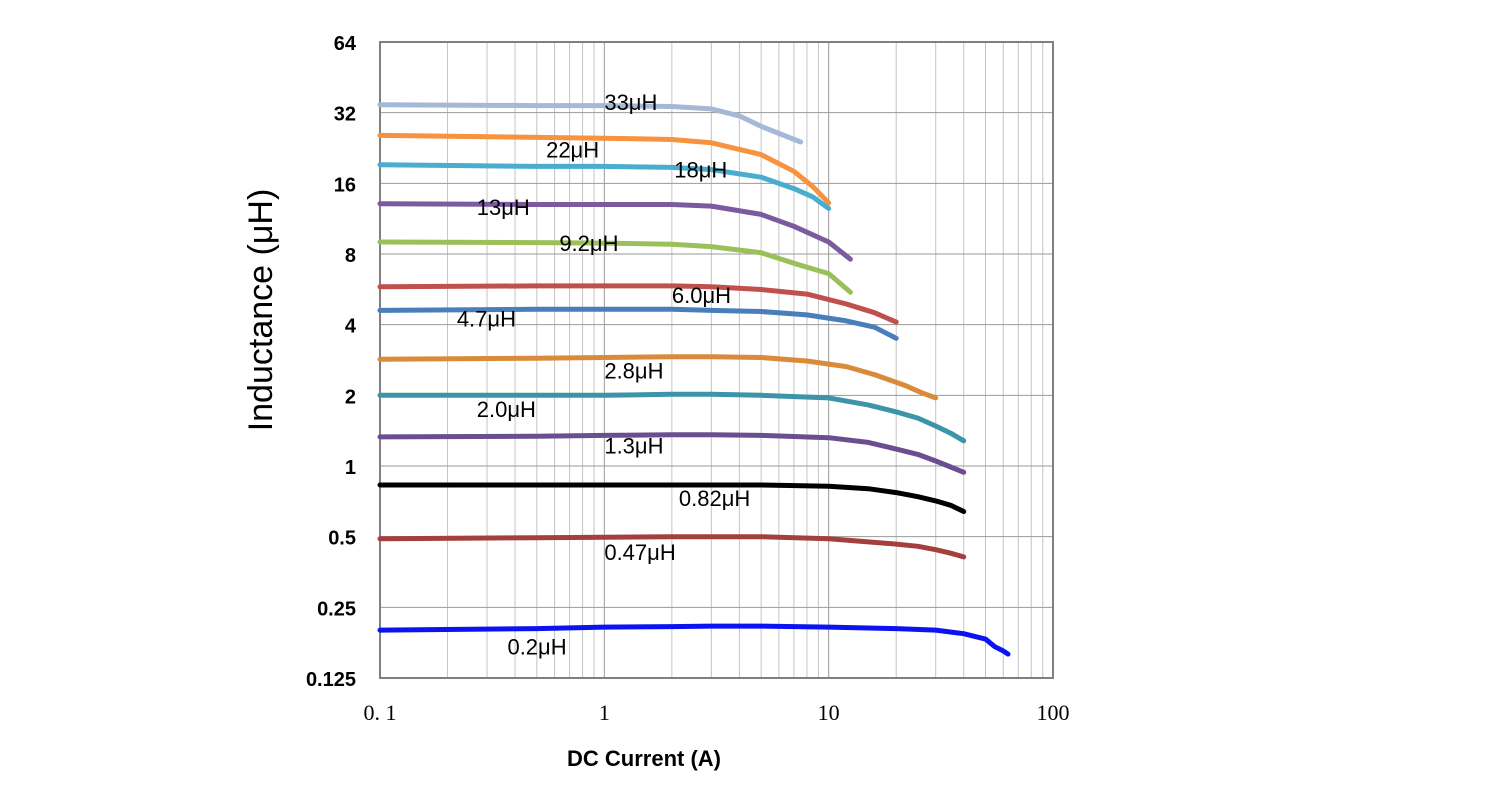  I want to click on series-label: 18μH, so click(700, 170).